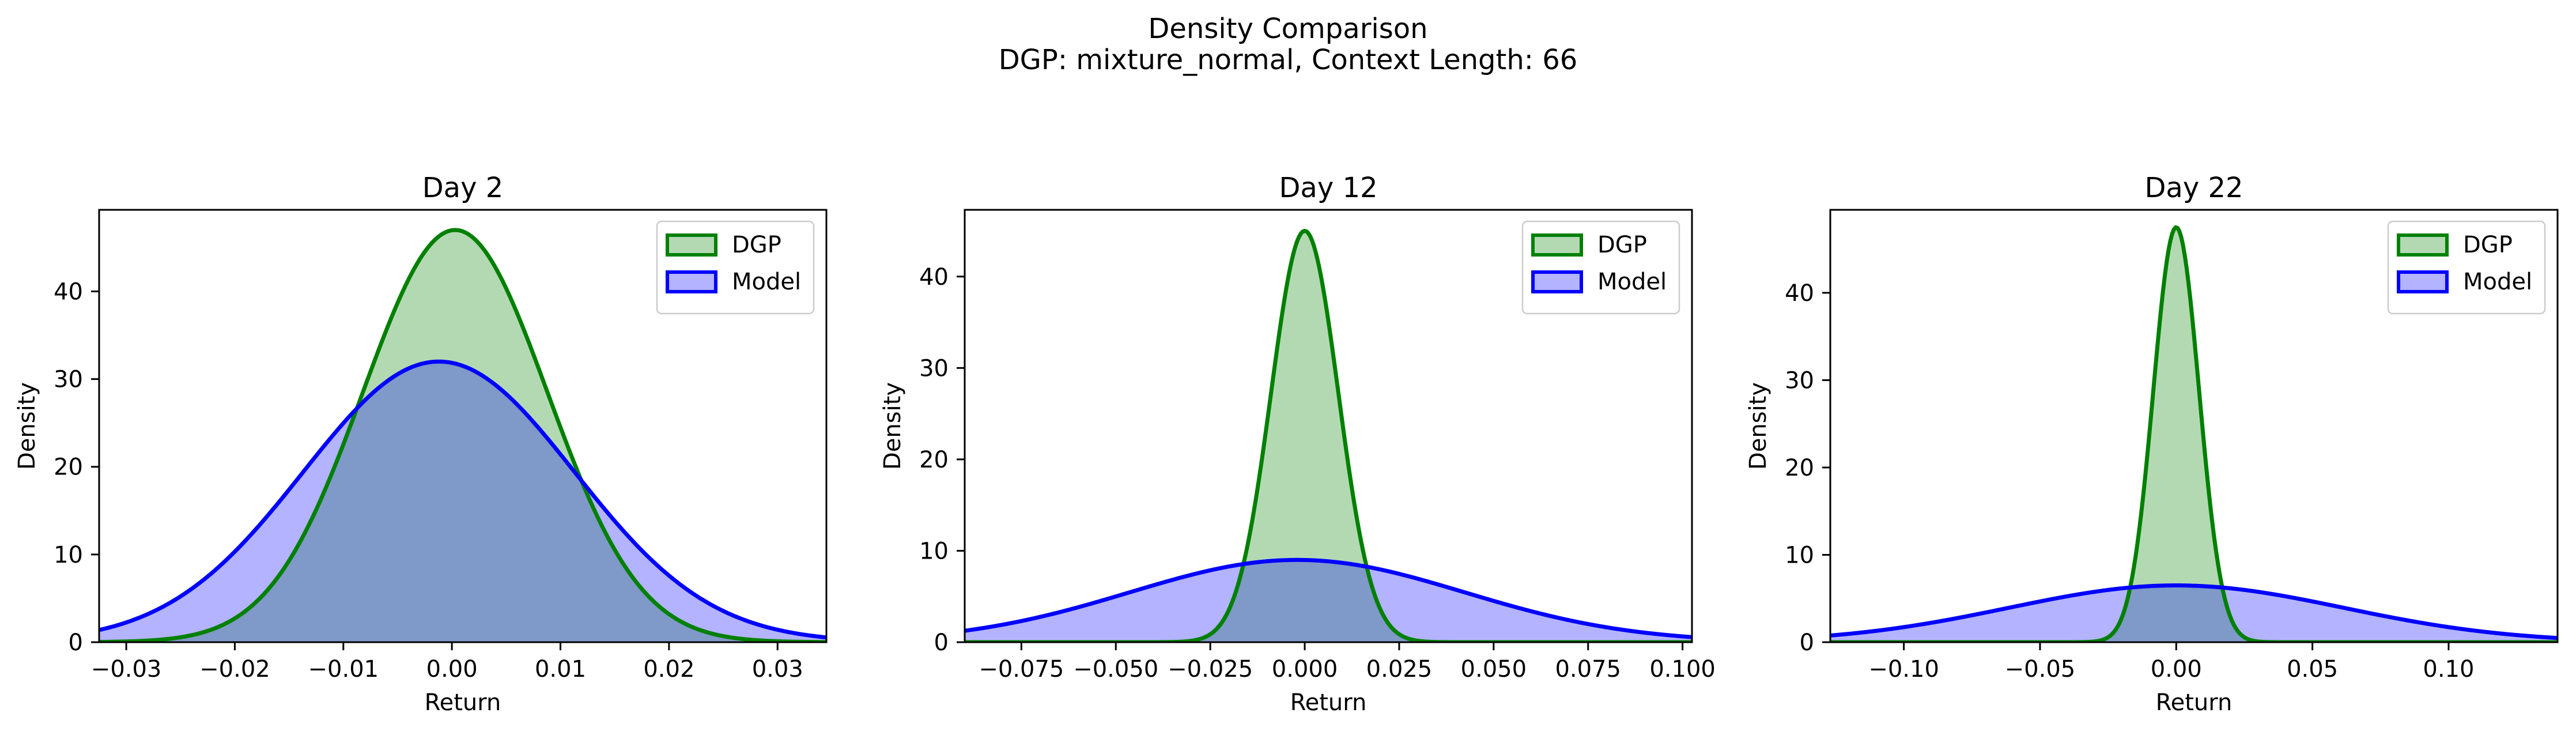 The width and height of the screenshot is (2576, 735). What do you see at coordinates (668, 669) in the screenshot?
I see `x-tick-label: 0.02` at bounding box center [668, 669].